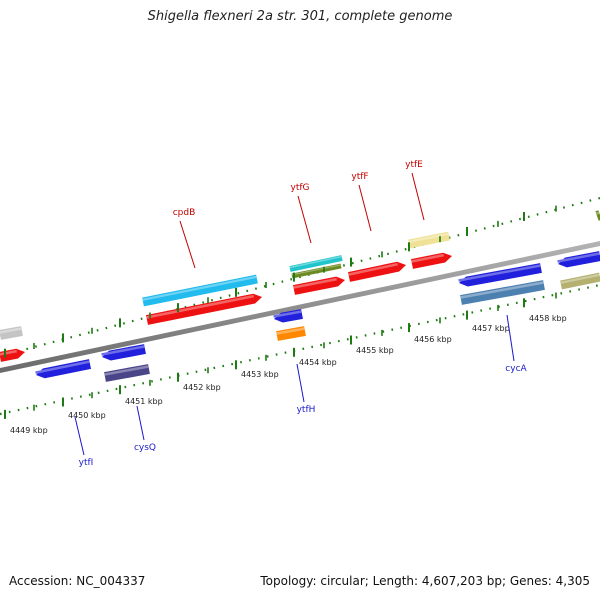  What do you see at coordinates (144, 401) in the screenshot?
I see `position-tick-label: 4451 kbp` at bounding box center [144, 401].